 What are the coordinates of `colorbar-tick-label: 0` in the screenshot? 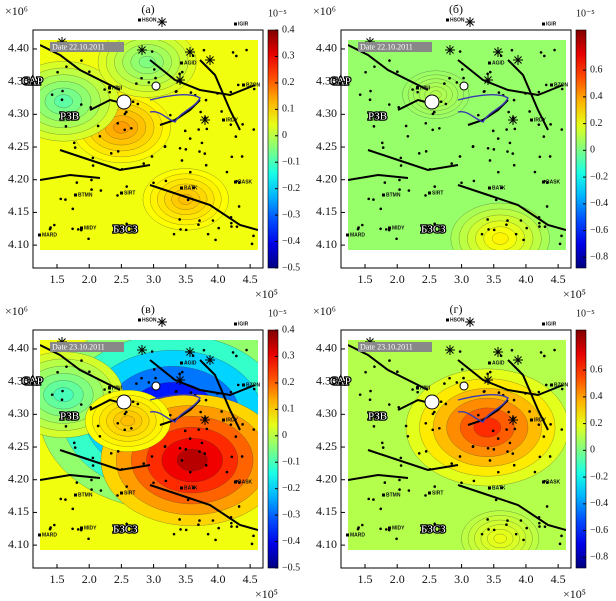 It's located at (284, 435).